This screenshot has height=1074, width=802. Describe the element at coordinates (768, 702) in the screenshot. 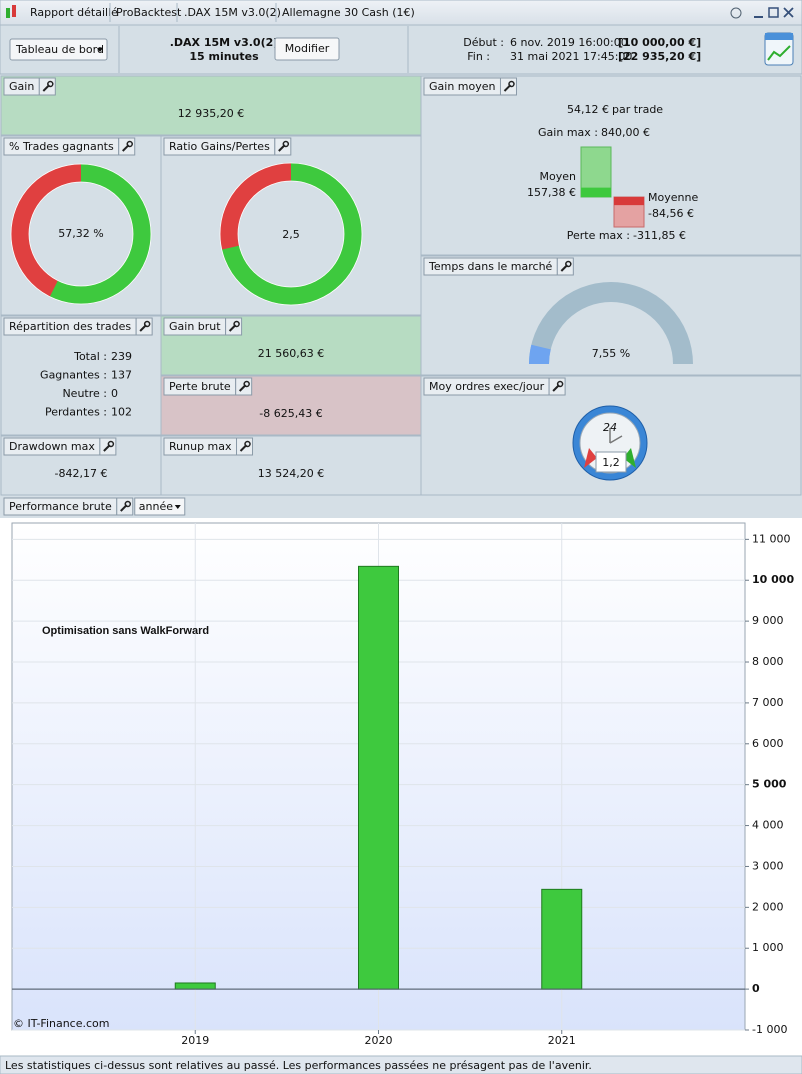

I see `y-tick-label: 7 000` at that location.